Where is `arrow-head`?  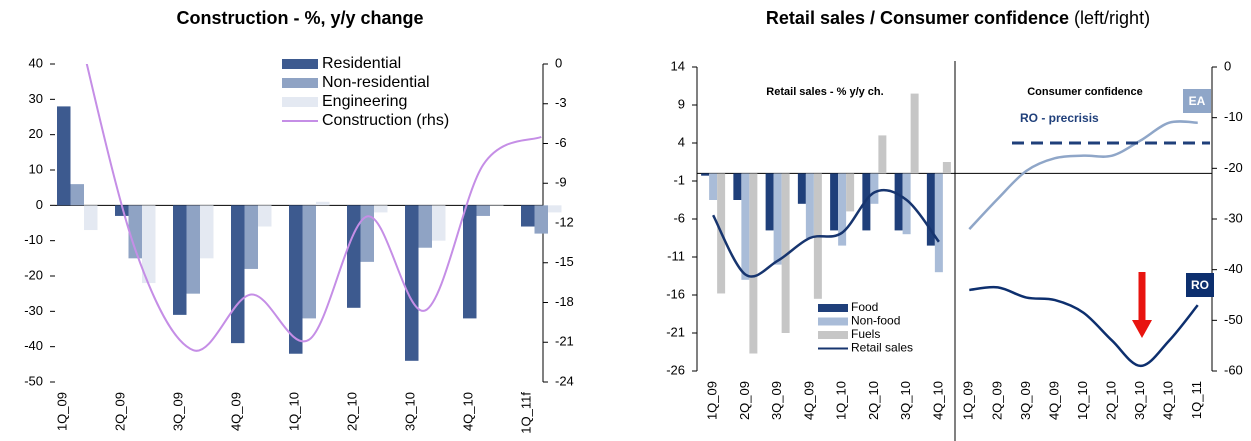
arrow-head is located at coordinates (1142, 329).